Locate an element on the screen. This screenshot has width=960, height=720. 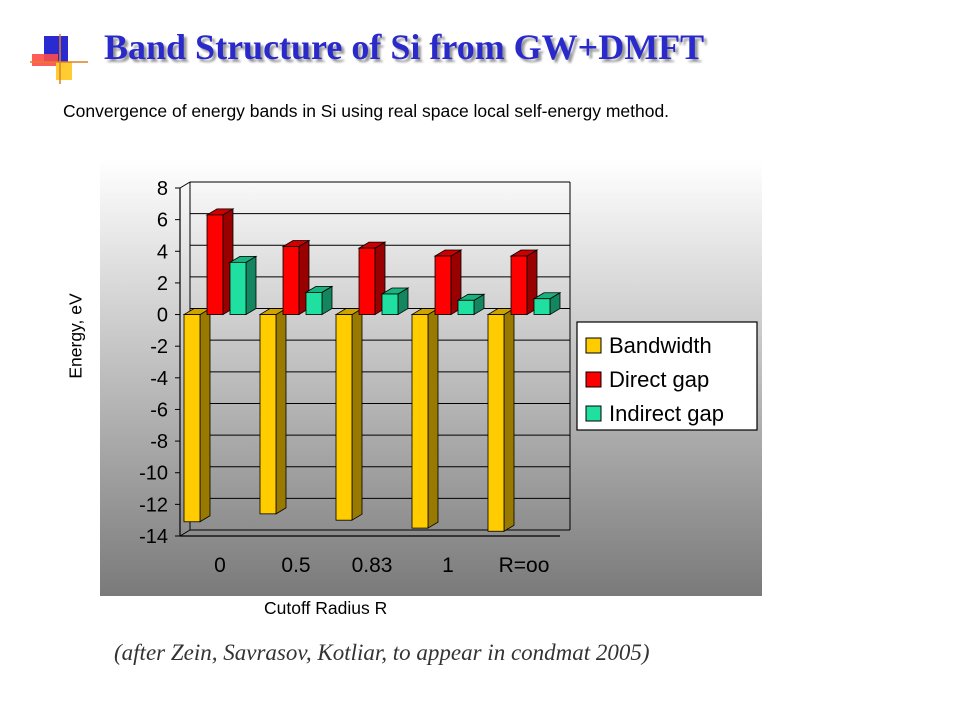
slide-title: Band Structure of Si from GW+DMFT is located at coordinates (404, 47).